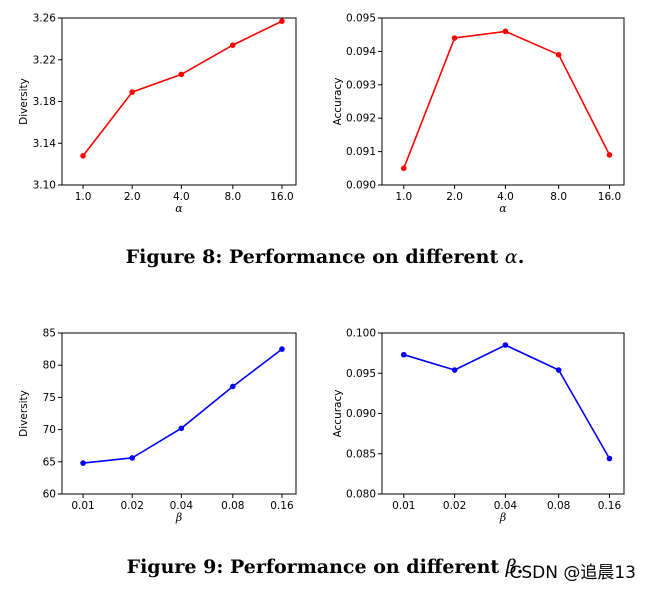 The width and height of the screenshot is (650, 589). Describe the element at coordinates (315, 257) in the screenshot. I see `figure-8-caption-text: Figure 8: Performance on different` at that location.